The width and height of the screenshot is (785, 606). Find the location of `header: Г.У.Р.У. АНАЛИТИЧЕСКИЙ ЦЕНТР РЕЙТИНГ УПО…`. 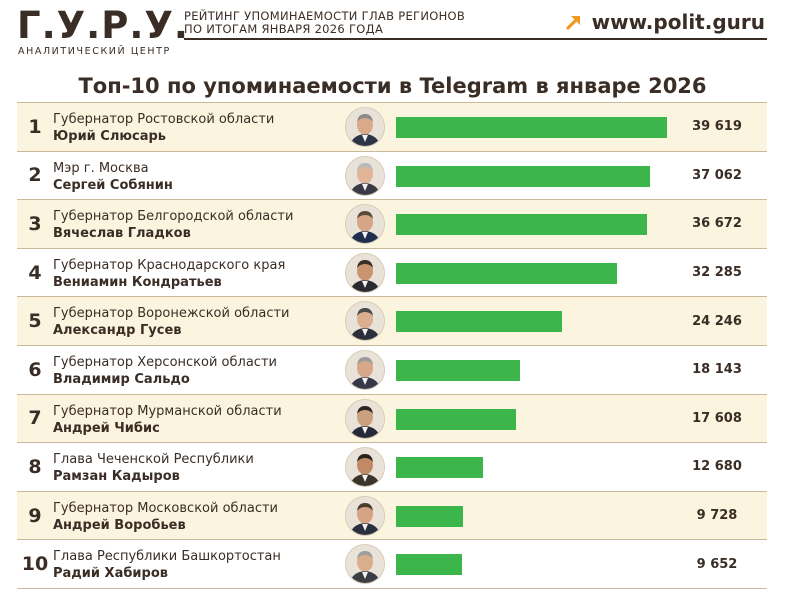

header: Г.У.Р.У. АНАЛИТИЧЕСКИЙ ЦЕНТР РЕЙТИНГ УПО… is located at coordinates (392, 33).